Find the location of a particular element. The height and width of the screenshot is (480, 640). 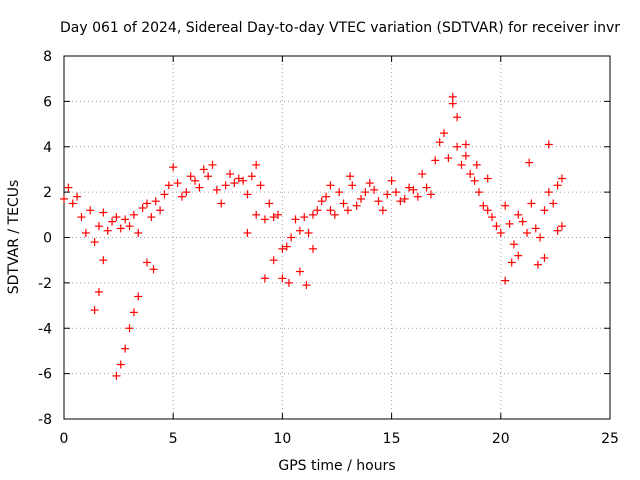

y-axis-label: SDTVAR / TECUs is located at coordinates (14, 237).